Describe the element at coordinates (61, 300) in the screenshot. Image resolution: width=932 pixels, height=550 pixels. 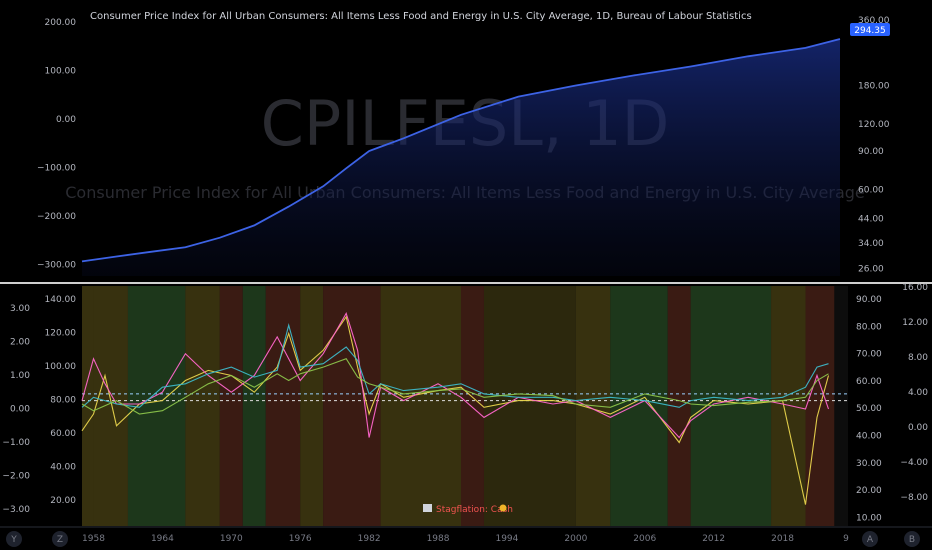
I see `indicator-left-inner-tick: 140.00` at that location.